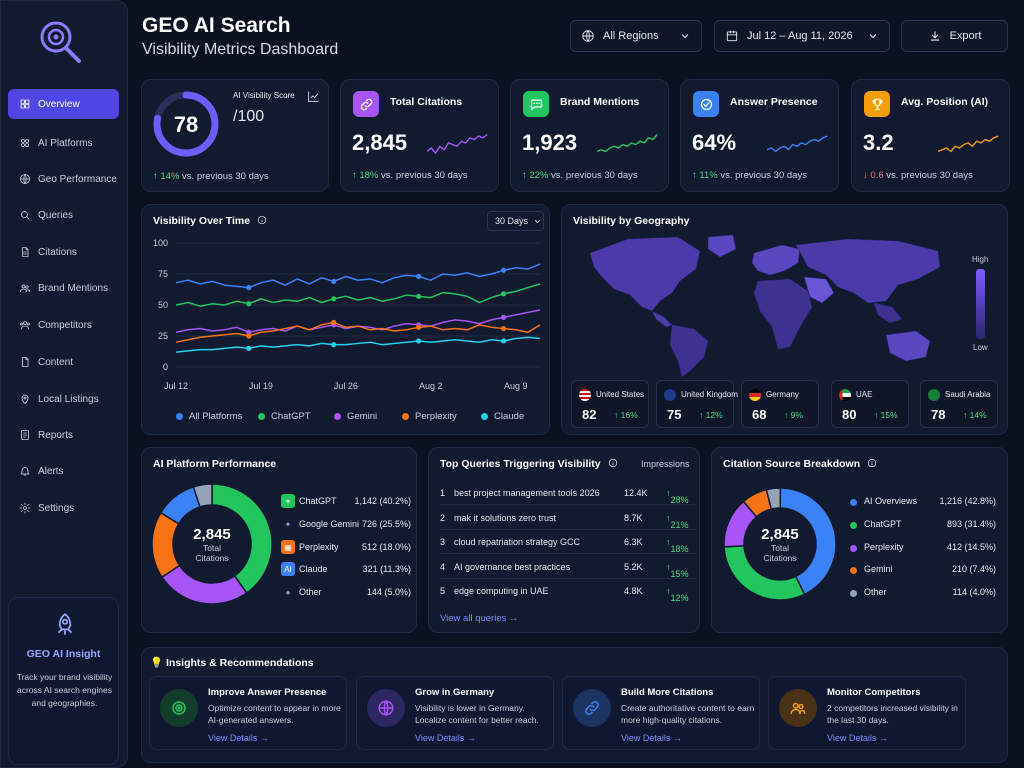 The width and height of the screenshot is (1024, 768). What do you see at coordinates (25, 325) in the screenshot?
I see `competitors-icon` at bounding box center [25, 325].